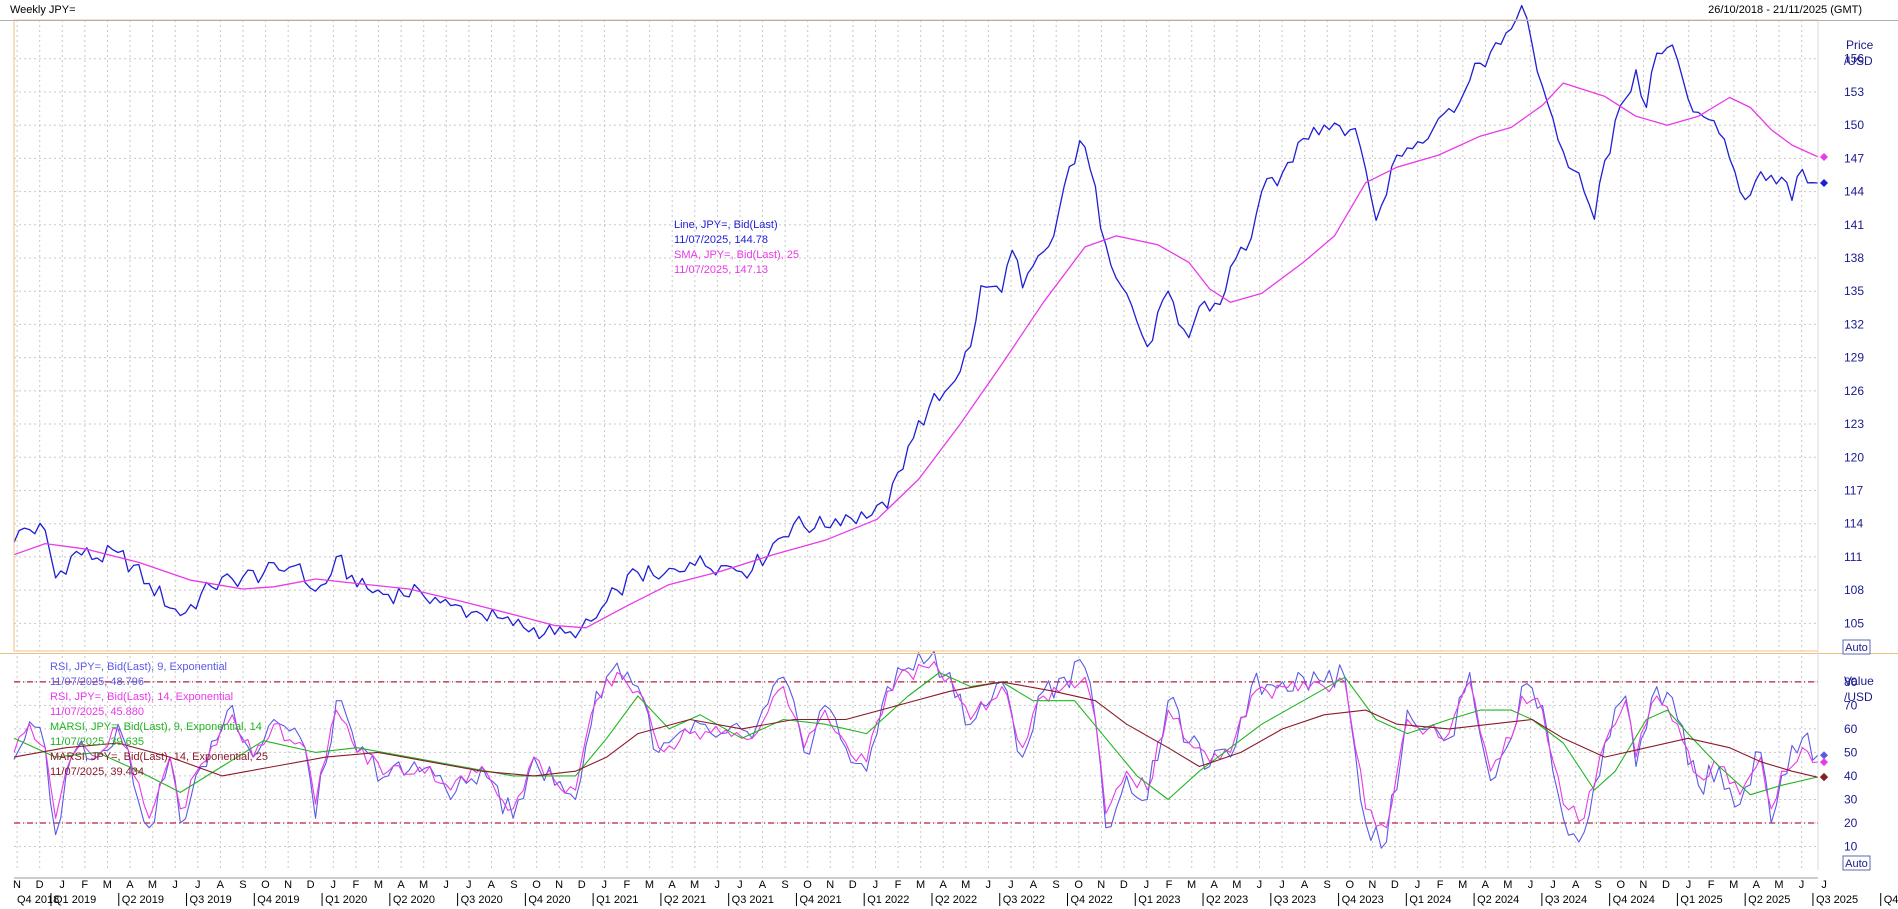  Describe the element at coordinates (1854, 192) in the screenshot. I see `price-tick-label: 144` at that location.